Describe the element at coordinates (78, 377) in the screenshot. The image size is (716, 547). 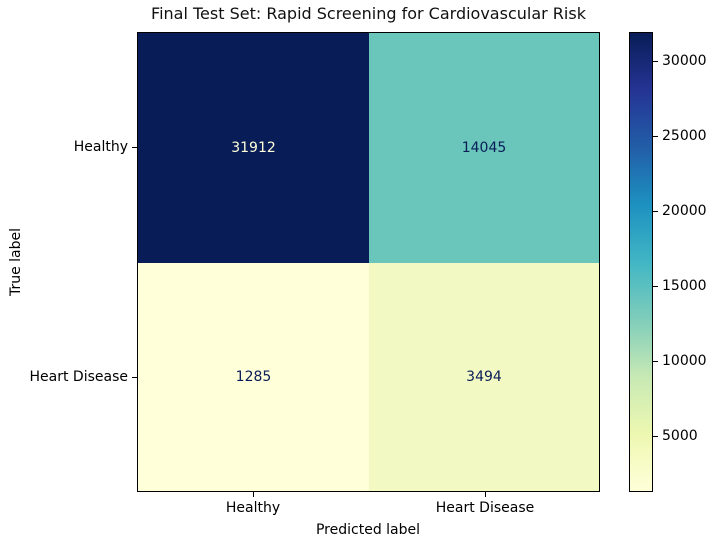
I see `y-tick-label-heart-disease: Heart Disease` at that location.